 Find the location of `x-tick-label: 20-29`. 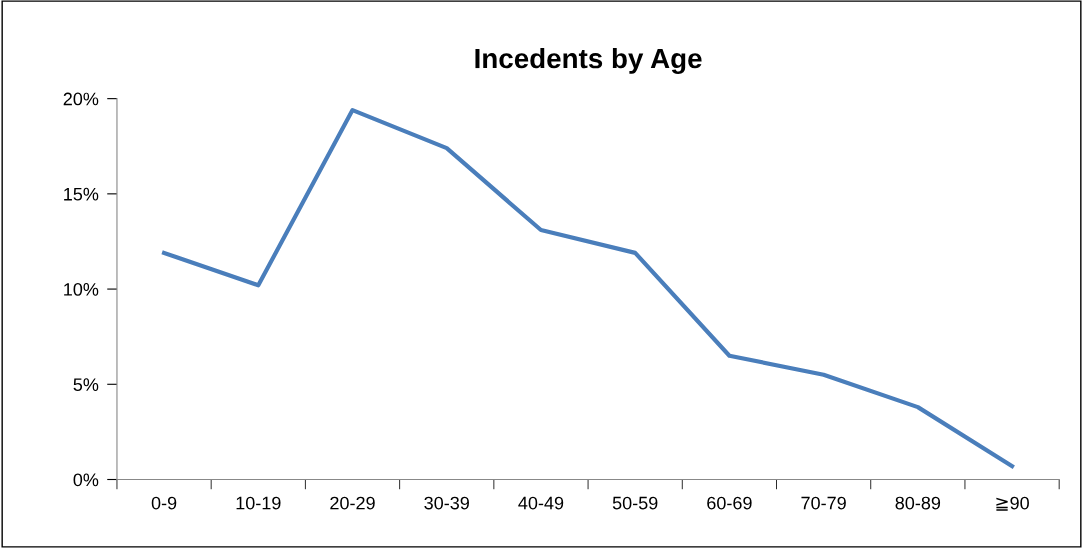

x-tick-label: 20-29 is located at coordinates (352, 503).